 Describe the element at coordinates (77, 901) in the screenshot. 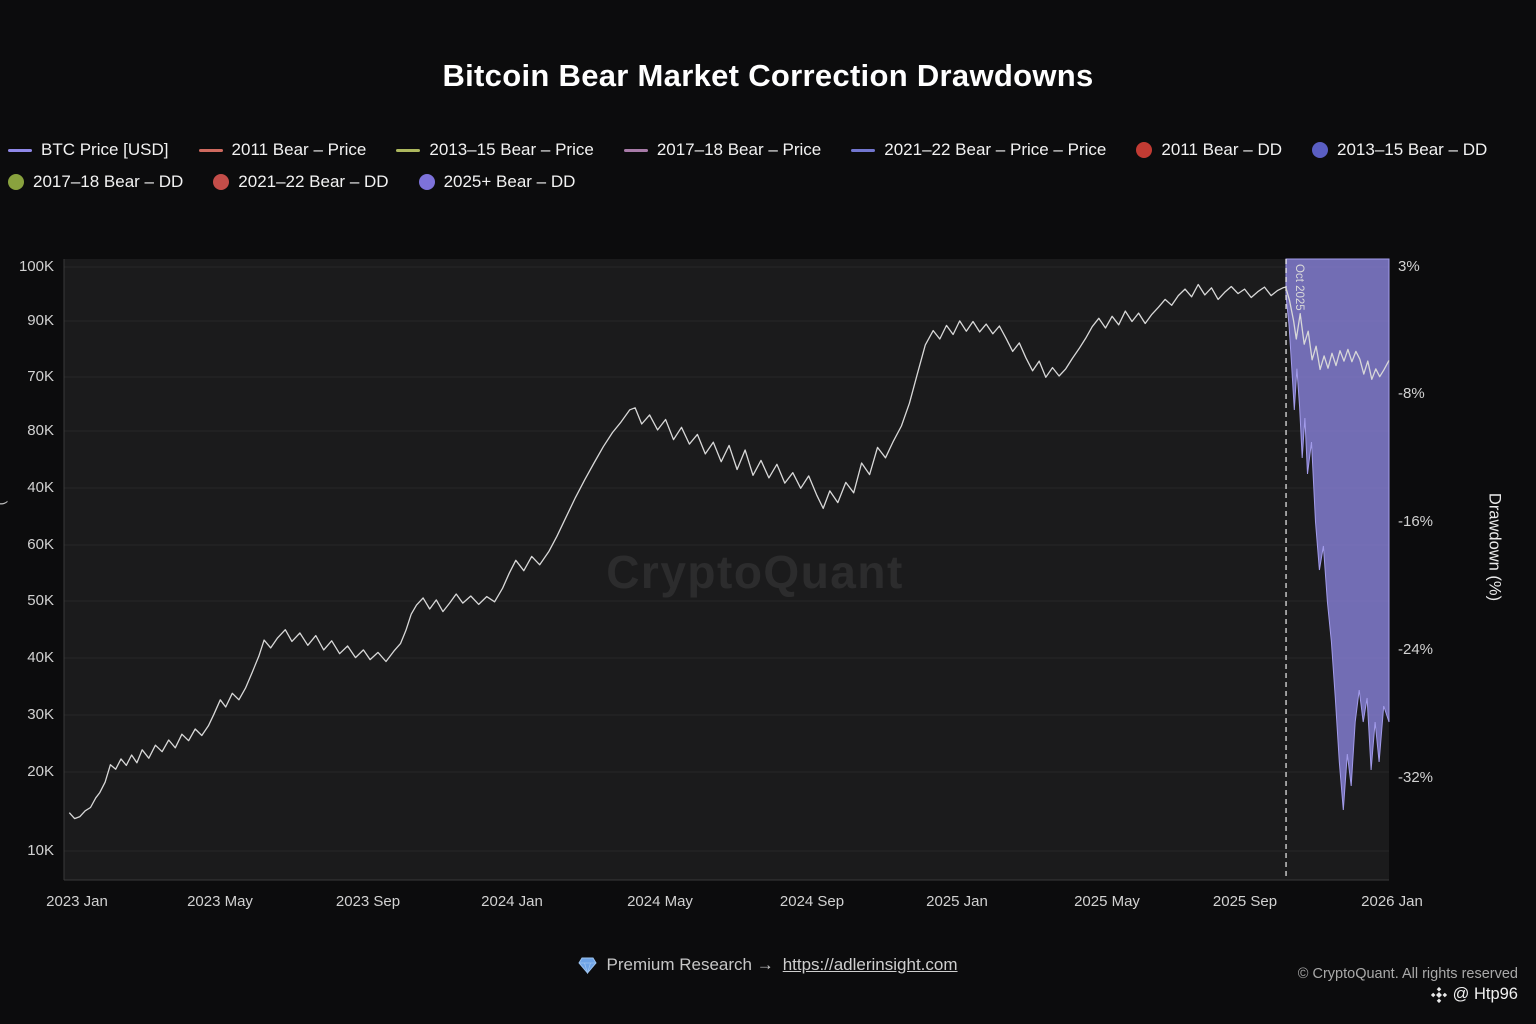

I see `x-axis-tick: 2023 Jan` at that location.